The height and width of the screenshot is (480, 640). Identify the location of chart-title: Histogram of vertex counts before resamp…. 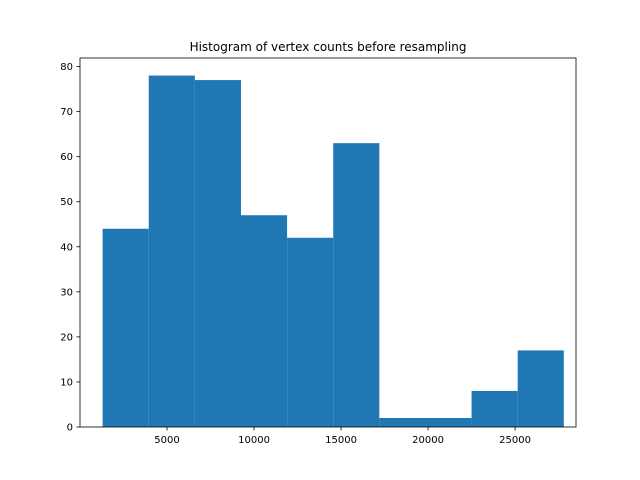
(328, 47).